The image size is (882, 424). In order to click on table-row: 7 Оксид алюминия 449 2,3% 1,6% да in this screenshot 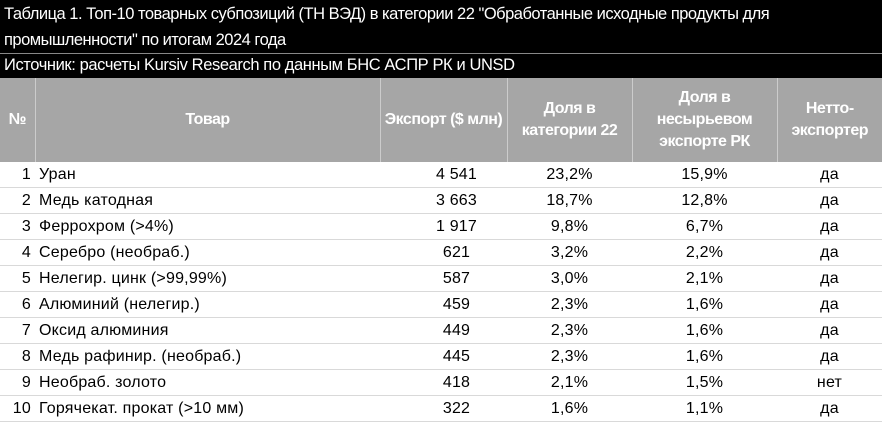, I will do `click(441, 330)`.